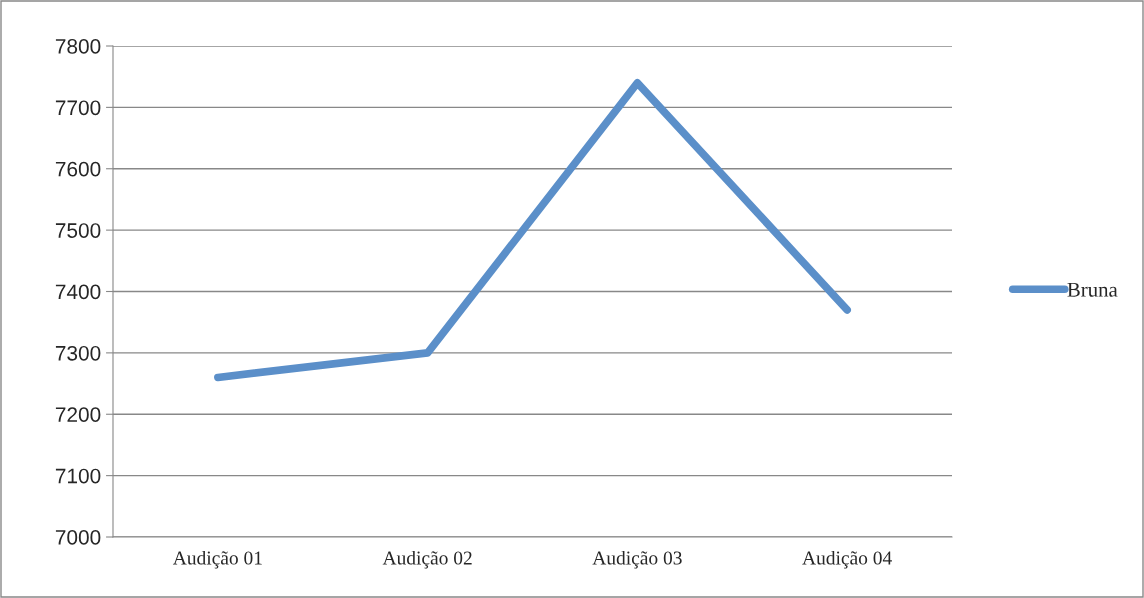 This screenshot has height=598, width=1144. I want to click on y-tick-label: 7400, so click(78, 292).